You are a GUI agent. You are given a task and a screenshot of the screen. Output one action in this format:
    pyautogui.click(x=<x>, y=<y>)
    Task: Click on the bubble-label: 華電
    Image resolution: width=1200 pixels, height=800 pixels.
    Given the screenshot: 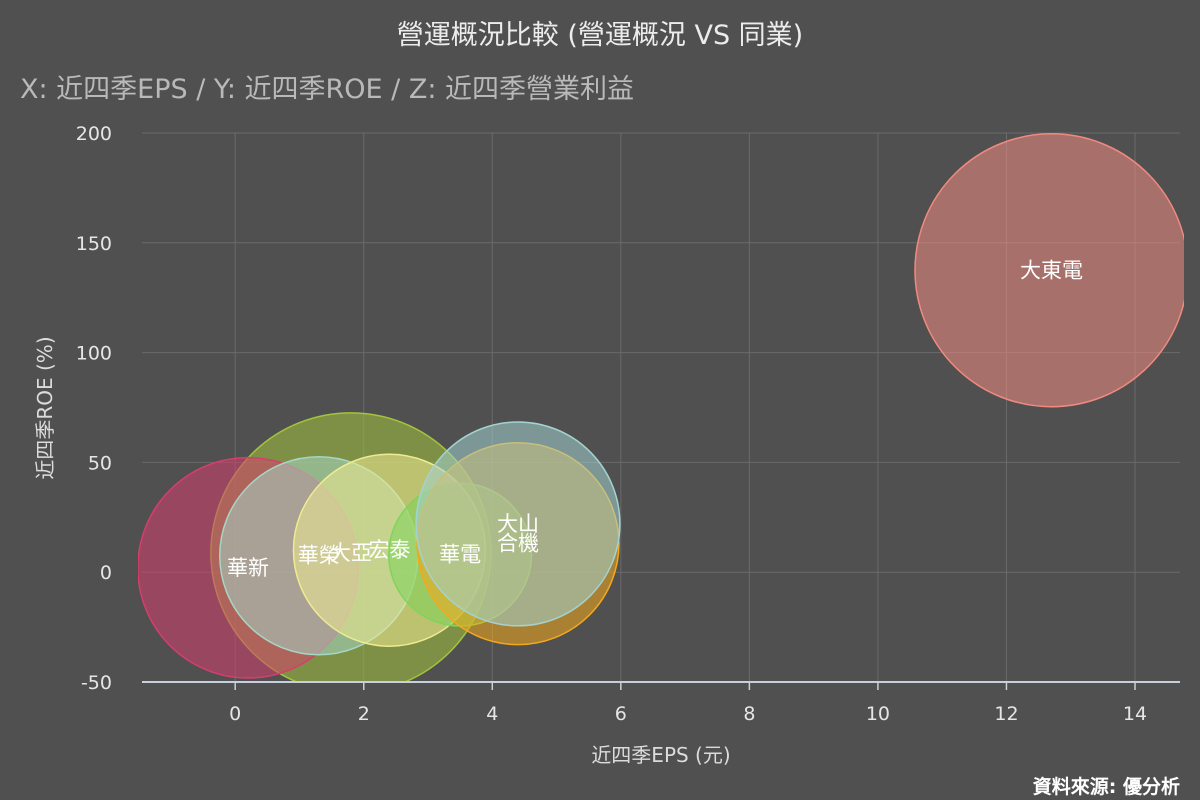 What is the action you would take?
    pyautogui.click(x=460, y=555)
    